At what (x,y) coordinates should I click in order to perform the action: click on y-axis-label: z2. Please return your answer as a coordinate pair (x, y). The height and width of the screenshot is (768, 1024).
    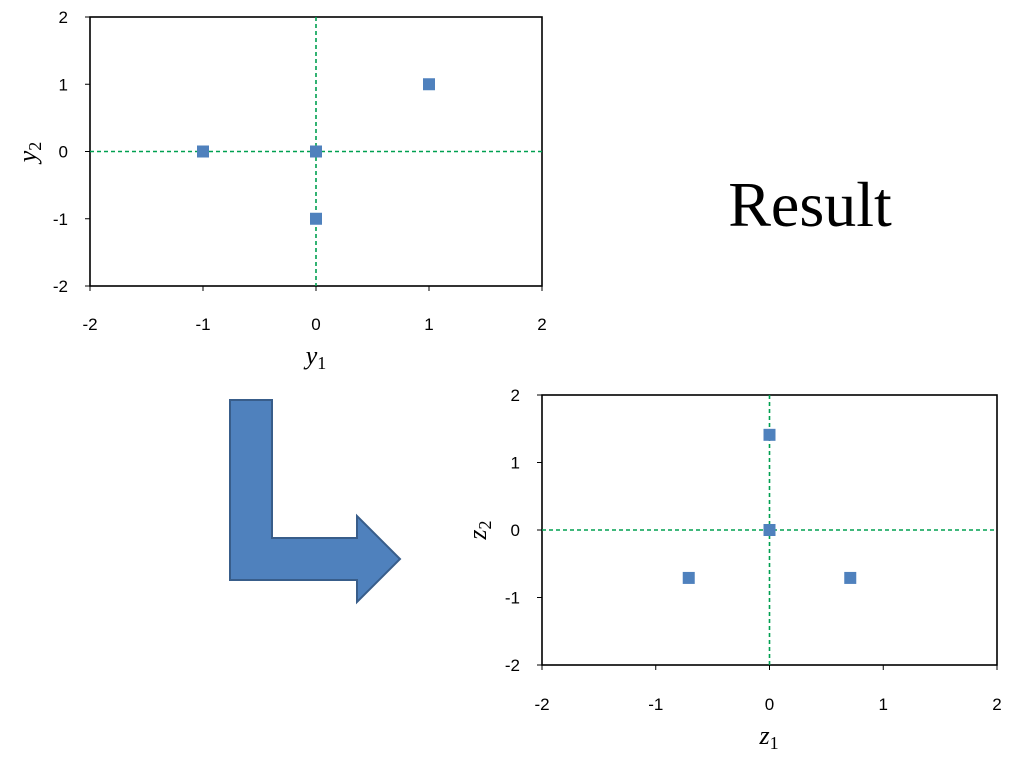
    Looking at the image, I should click on (479, 530).